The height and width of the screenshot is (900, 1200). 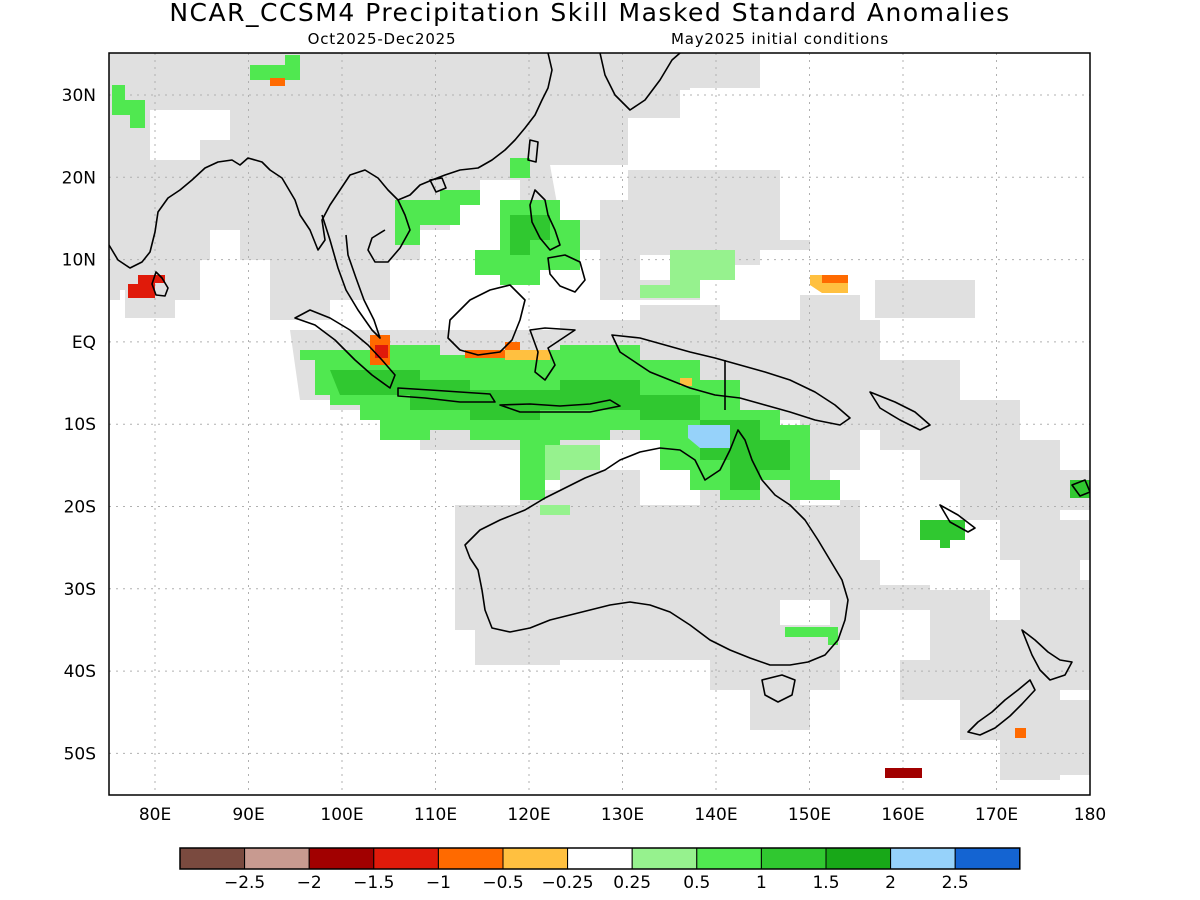 What do you see at coordinates (527, 355) in the screenshot?
I see `weak-negative-sulawesi` at bounding box center [527, 355].